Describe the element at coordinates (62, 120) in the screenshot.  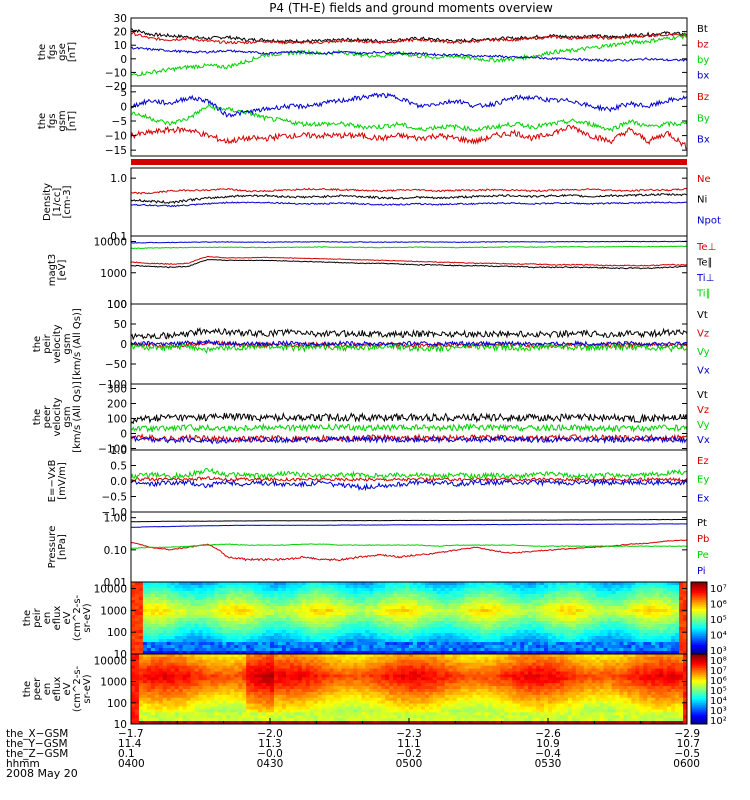
I see `y-axis-label: gsm` at that location.